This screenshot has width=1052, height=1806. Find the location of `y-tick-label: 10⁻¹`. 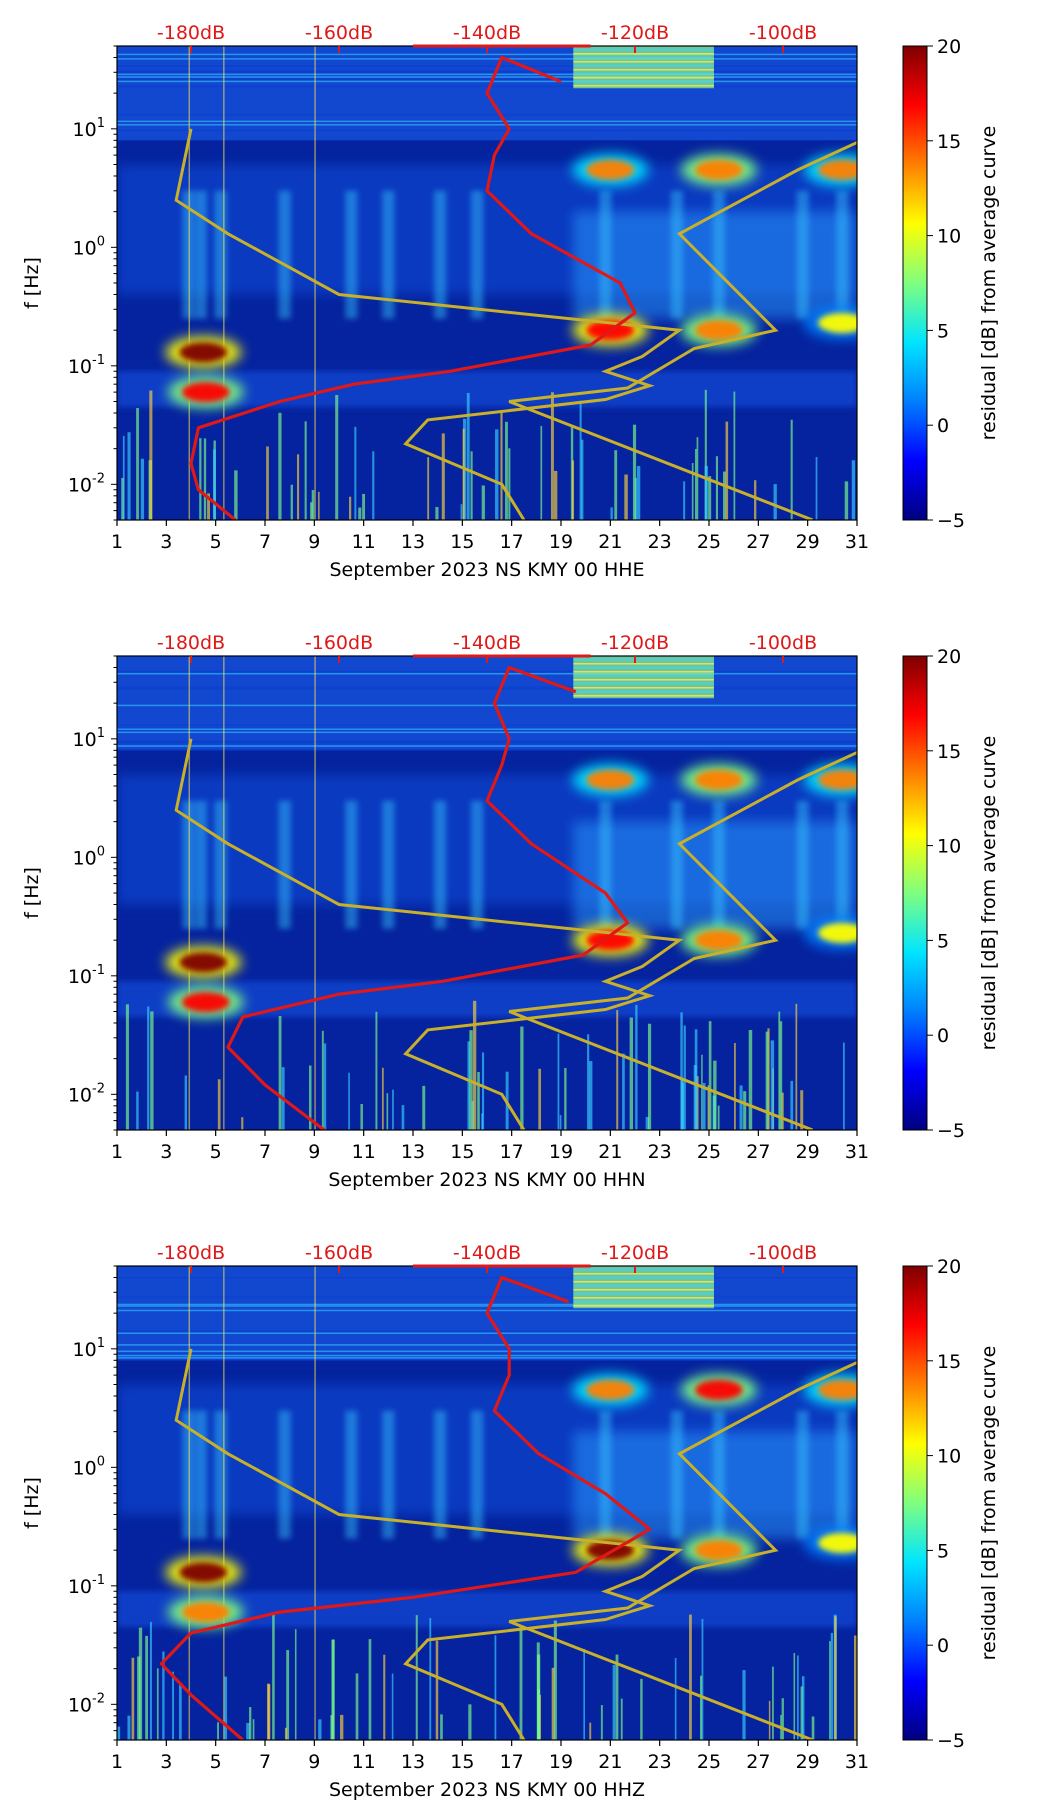

y-tick-label: 10⁻¹ is located at coordinates (86, 365).